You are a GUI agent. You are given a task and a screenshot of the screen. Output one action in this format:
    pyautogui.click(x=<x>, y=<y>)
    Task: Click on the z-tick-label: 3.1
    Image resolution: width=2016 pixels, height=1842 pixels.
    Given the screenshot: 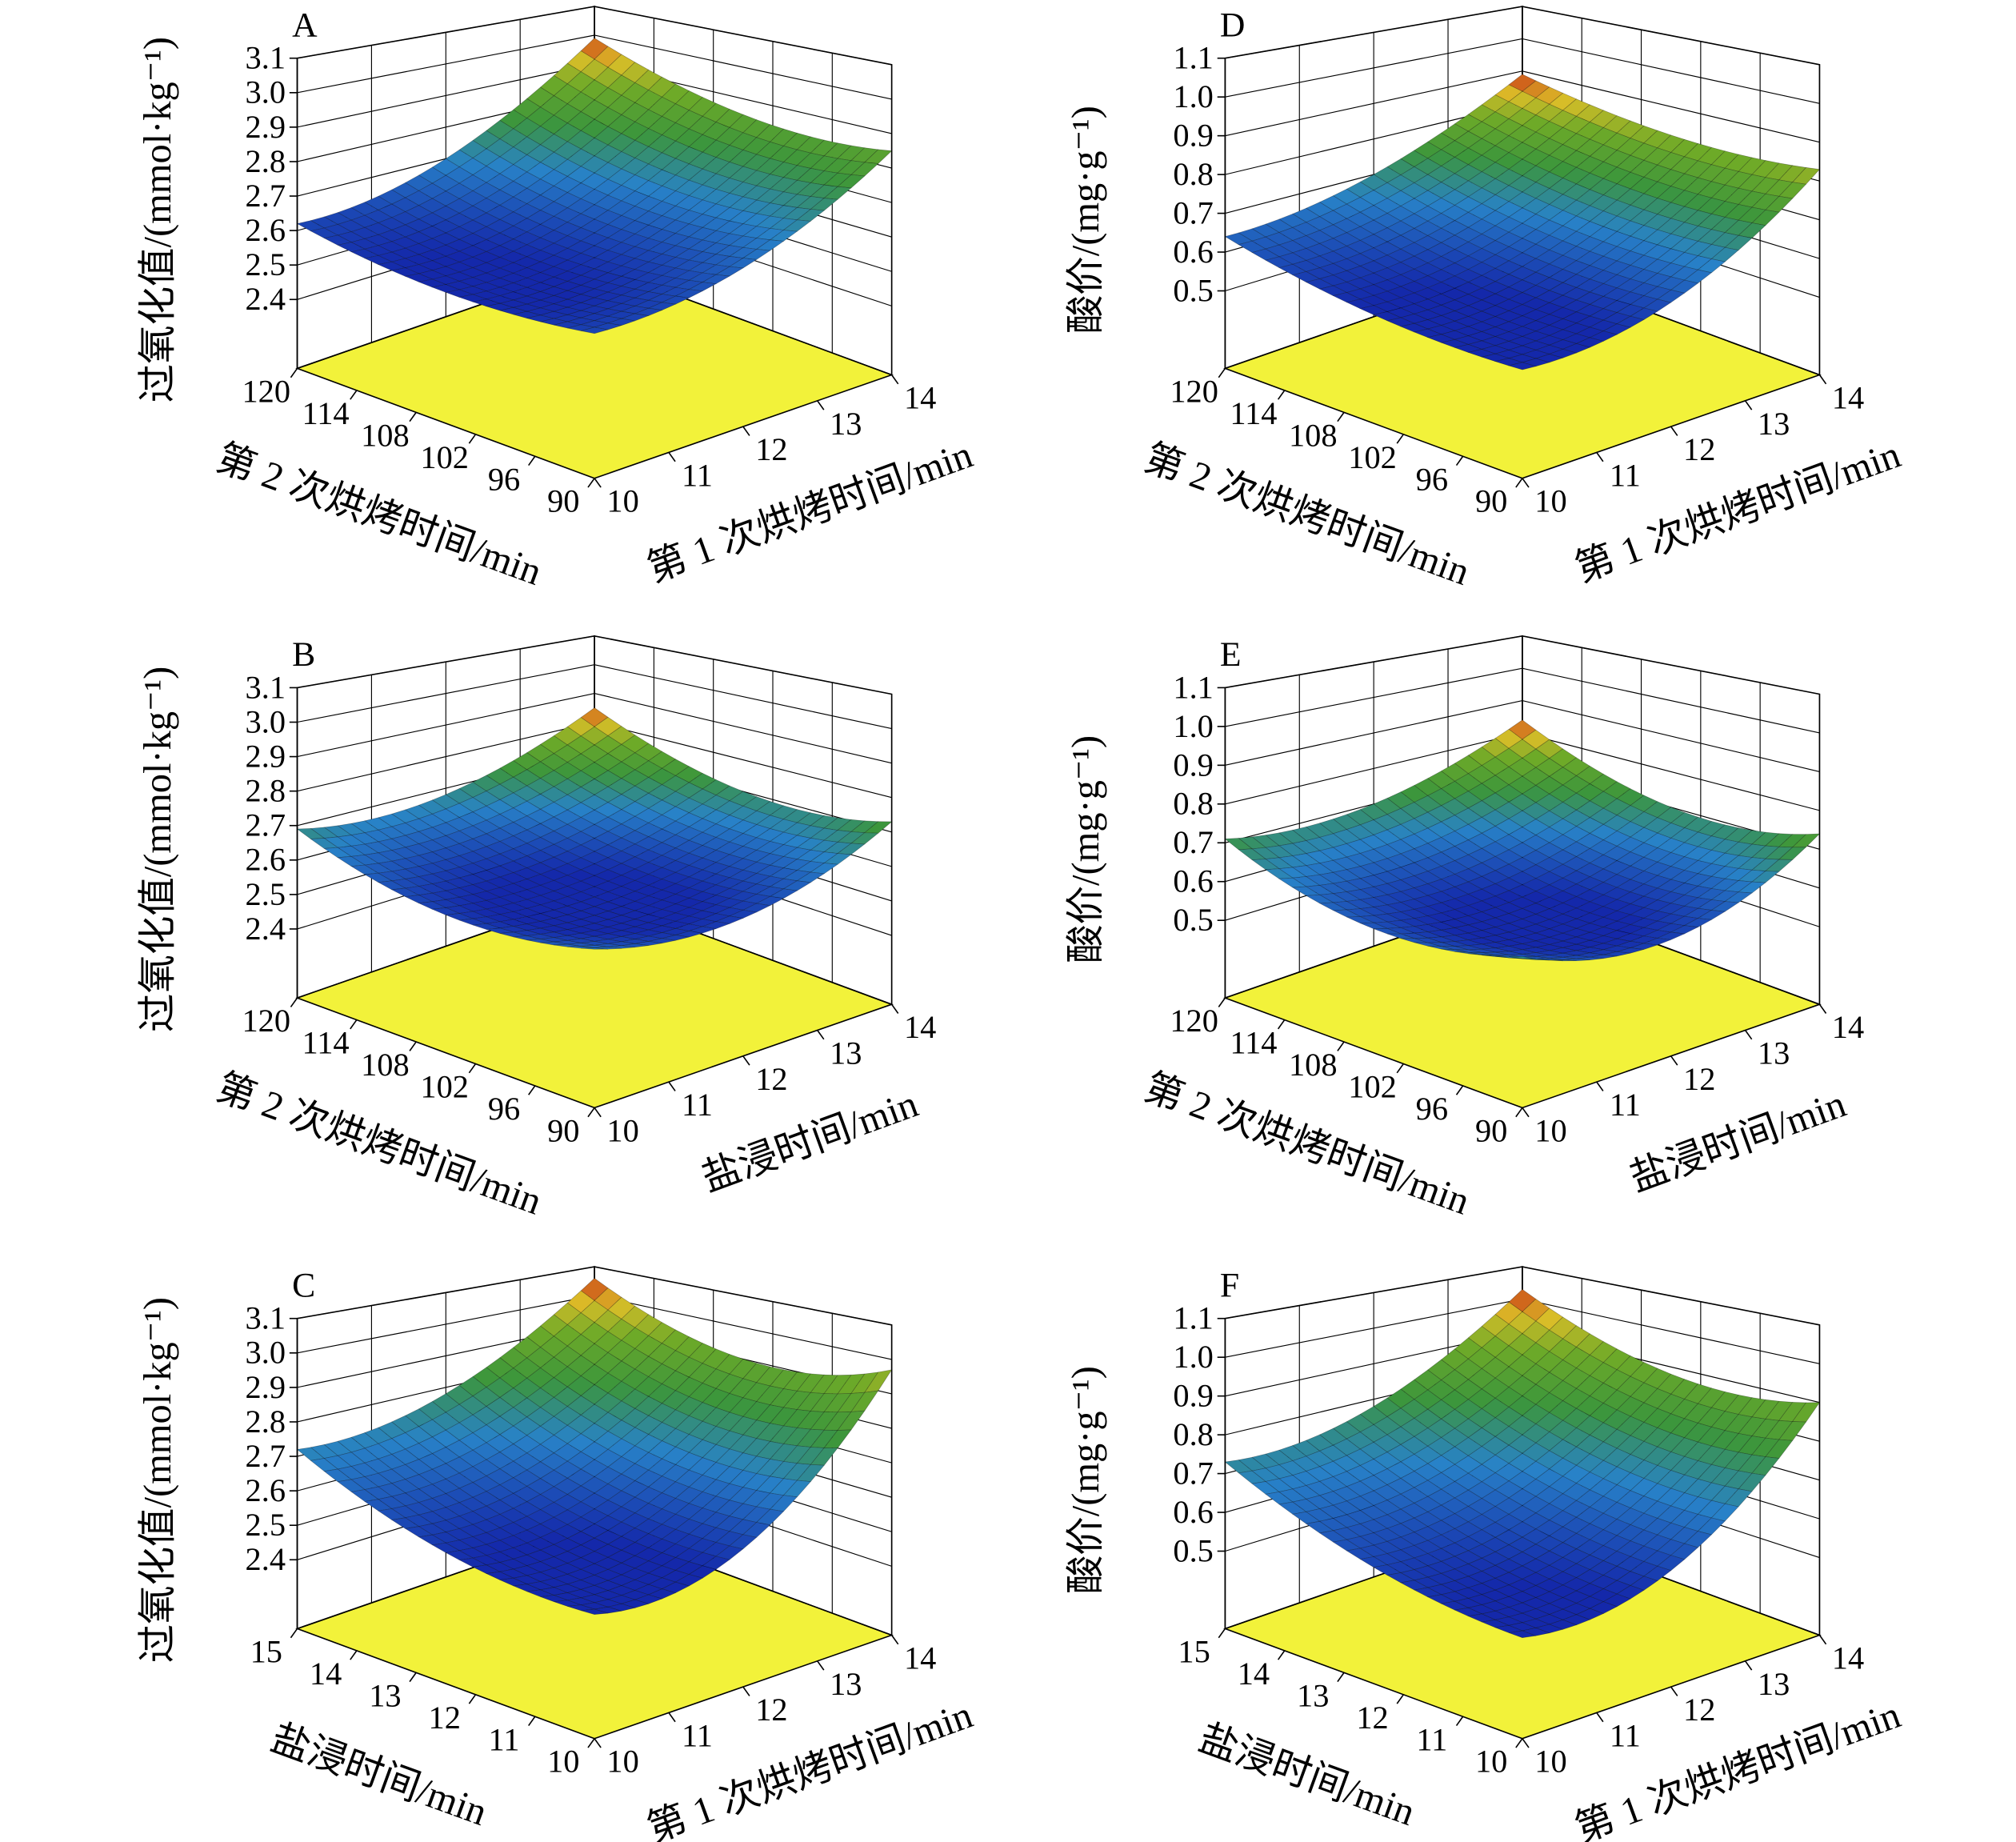 What is the action you would take?
    pyautogui.click(x=266, y=58)
    